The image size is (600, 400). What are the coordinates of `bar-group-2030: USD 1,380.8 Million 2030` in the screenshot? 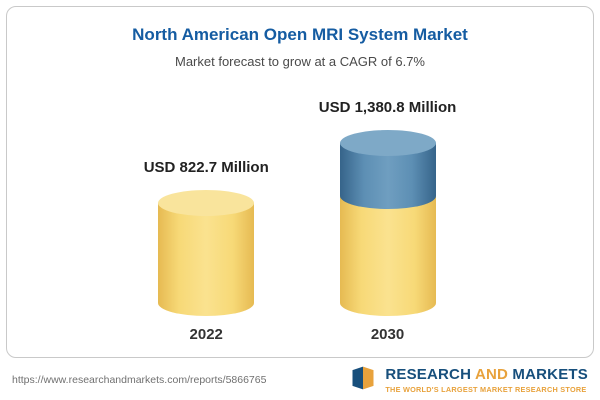 It's located at (388, 221).